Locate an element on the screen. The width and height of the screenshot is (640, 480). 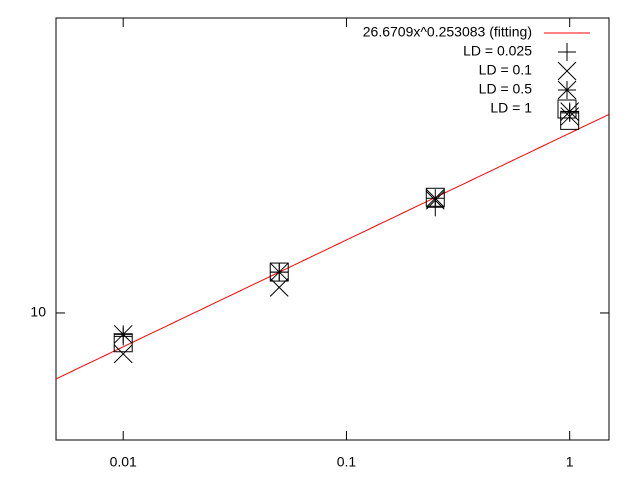
legend-label: LD = 1 is located at coordinates (511, 108).